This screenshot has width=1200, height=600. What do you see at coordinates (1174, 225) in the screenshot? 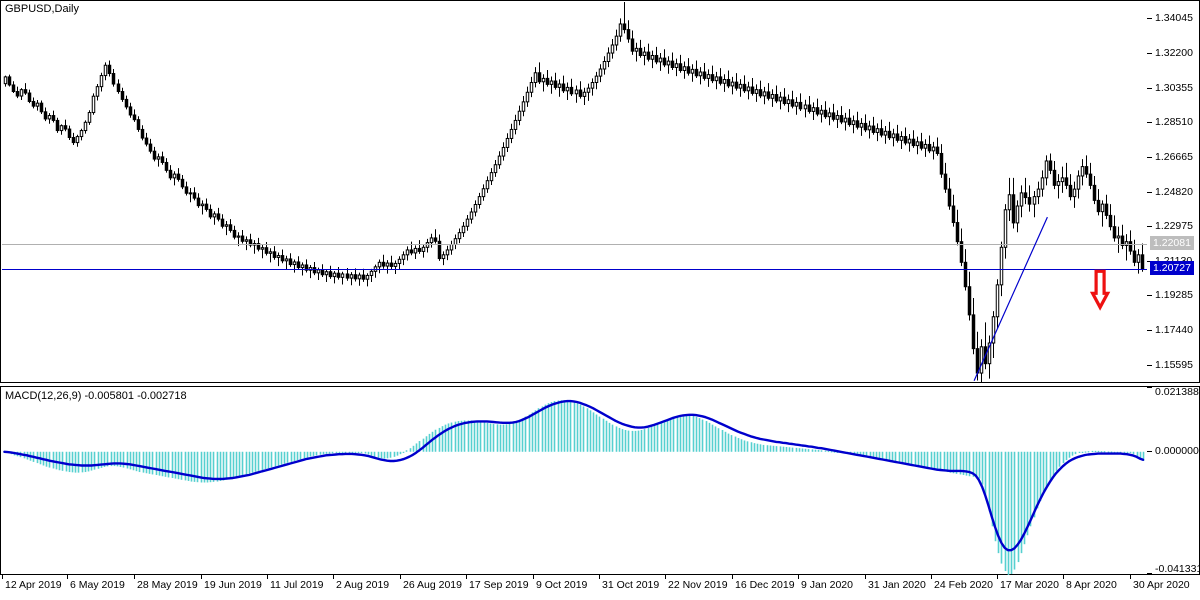
I see `price-axis-label: 1.22975` at bounding box center [1174, 225].